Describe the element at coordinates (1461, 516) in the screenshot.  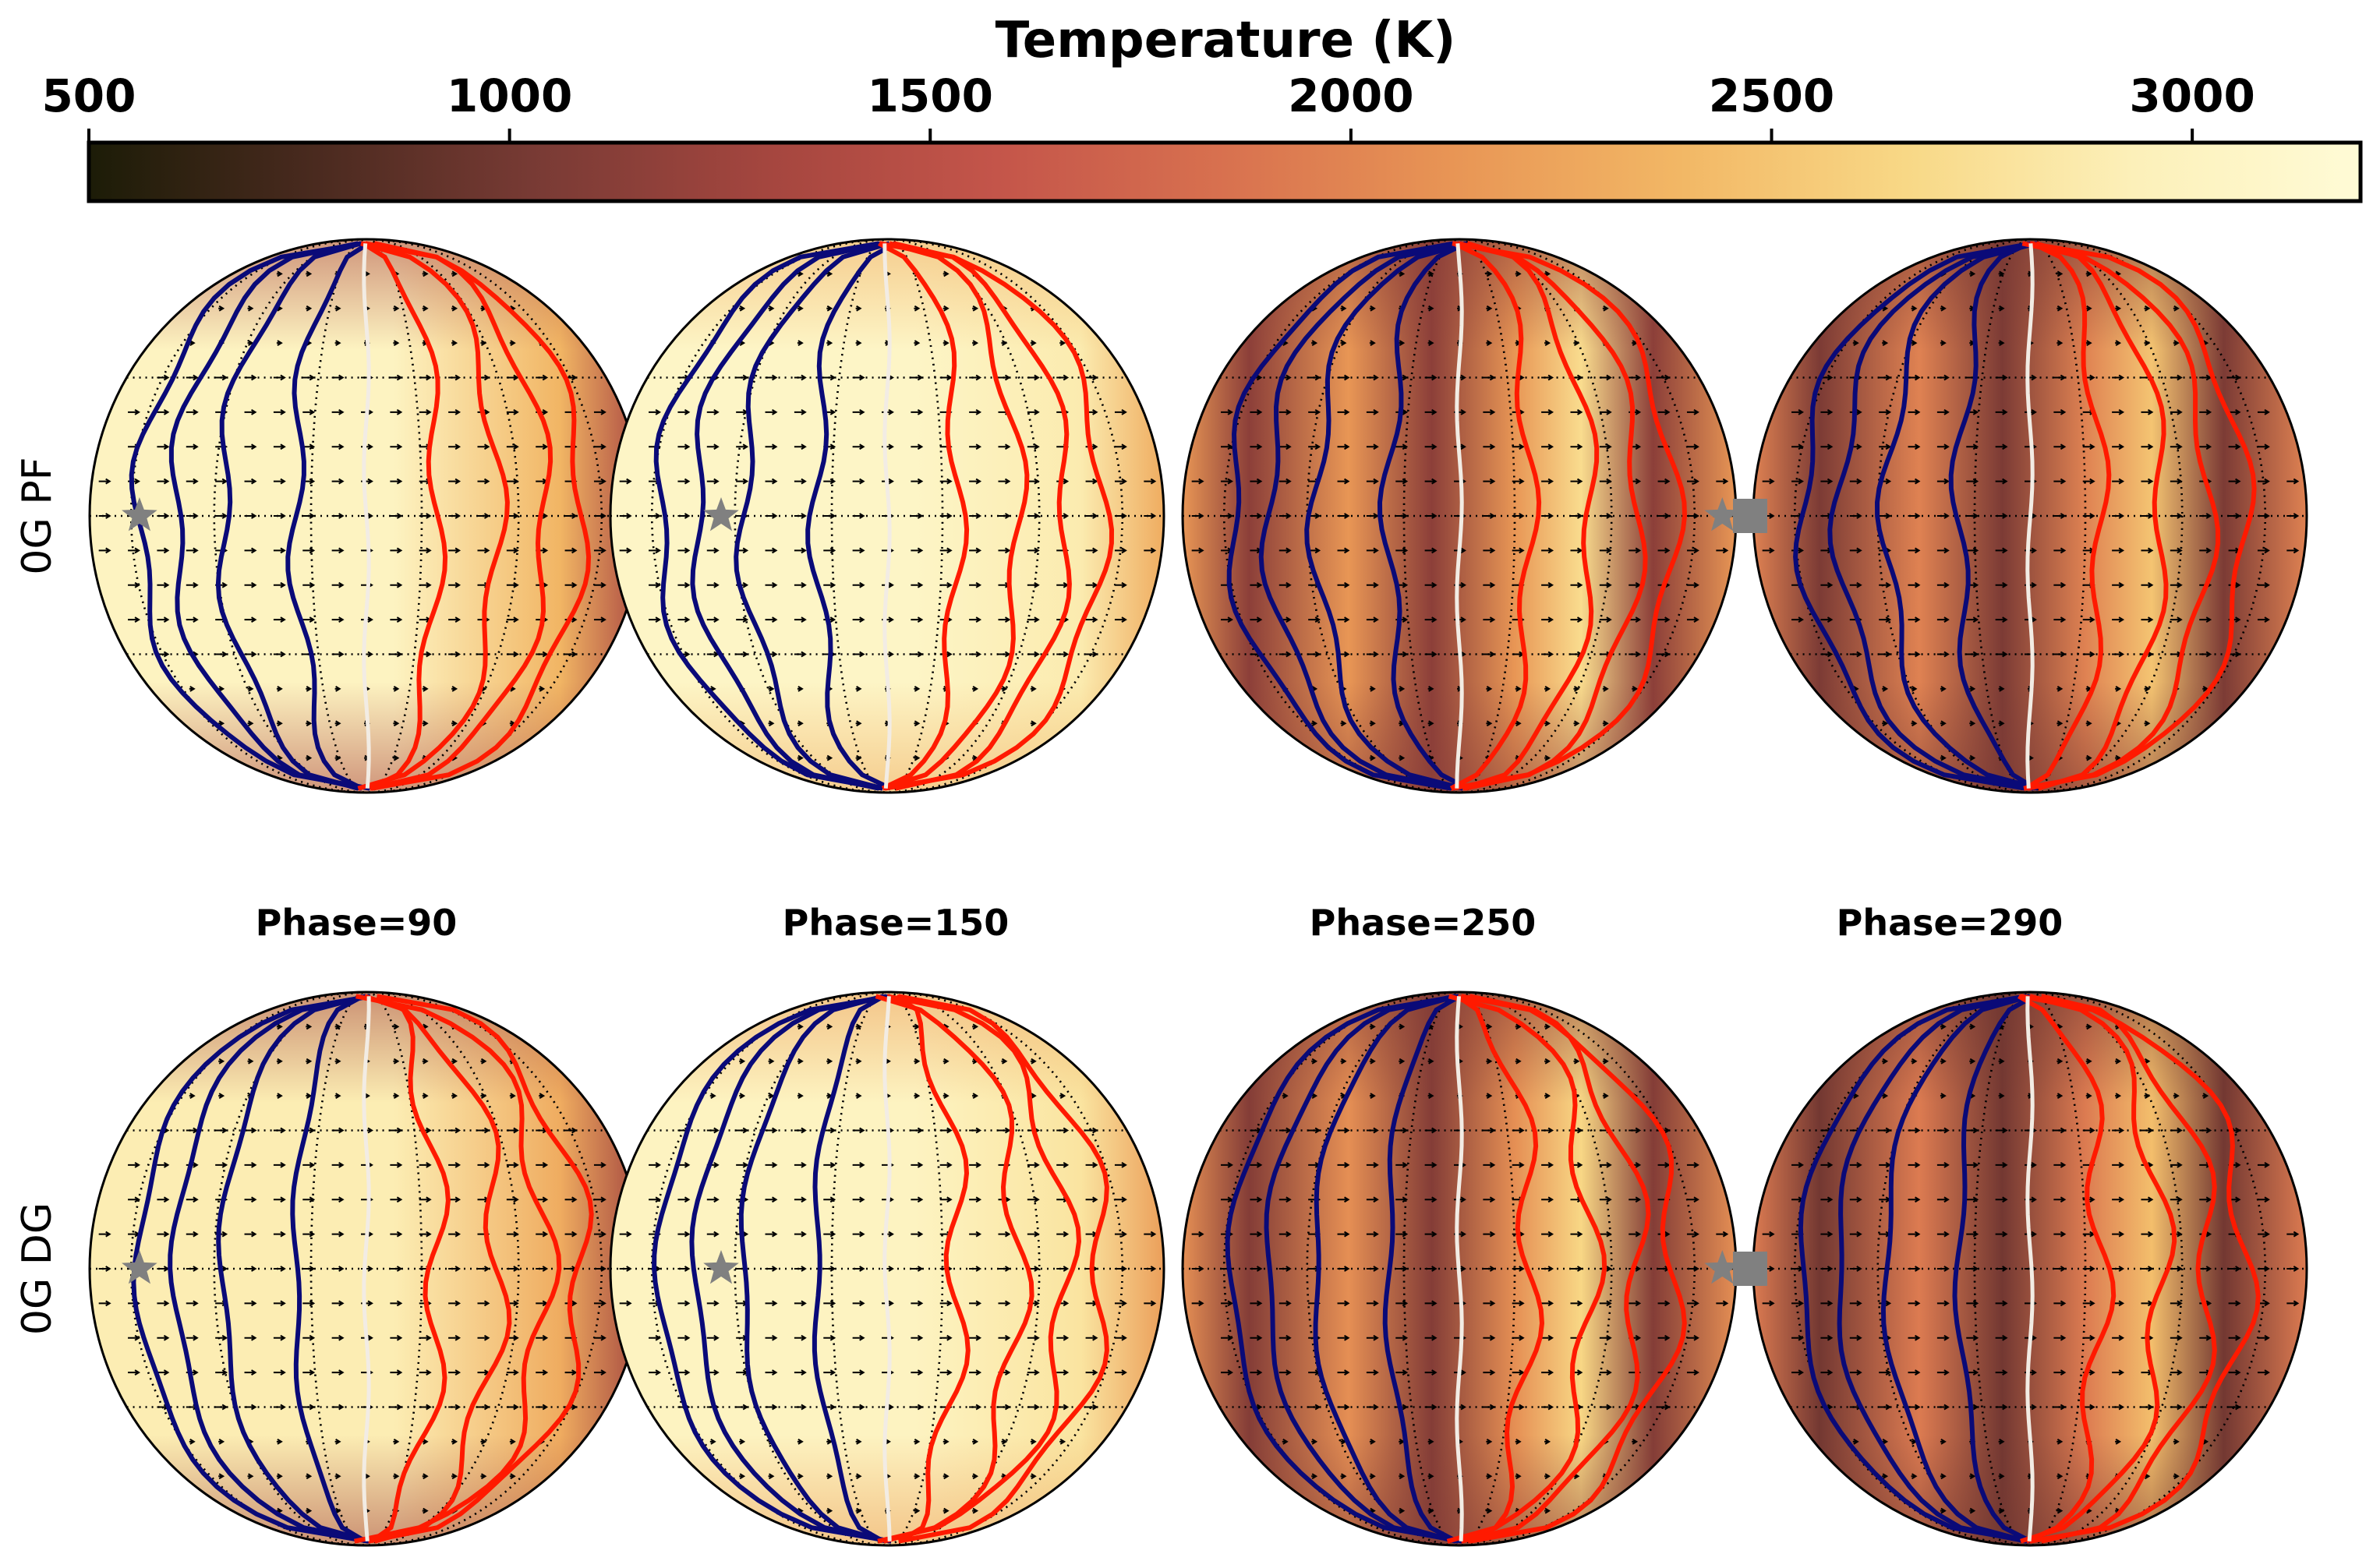
I see `globe-panel` at that location.